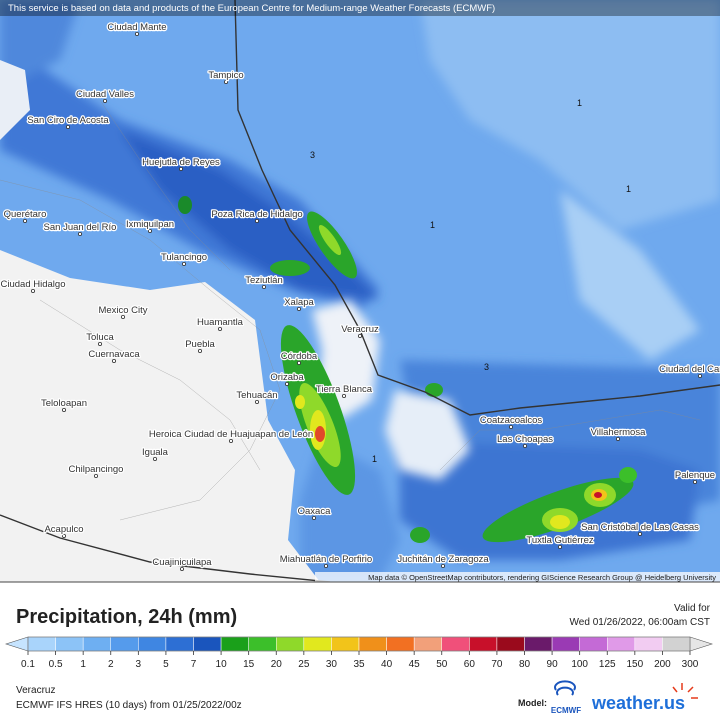 The image size is (720, 720). I want to click on place-label: Huamantla, so click(220, 322).